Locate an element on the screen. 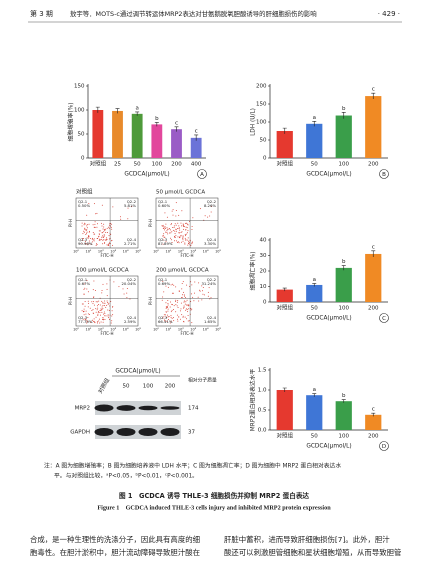 Image resolution: width=427 pixels, height=585 pixels. flow-y-label: PI-H is located at coordinates (70, 301).